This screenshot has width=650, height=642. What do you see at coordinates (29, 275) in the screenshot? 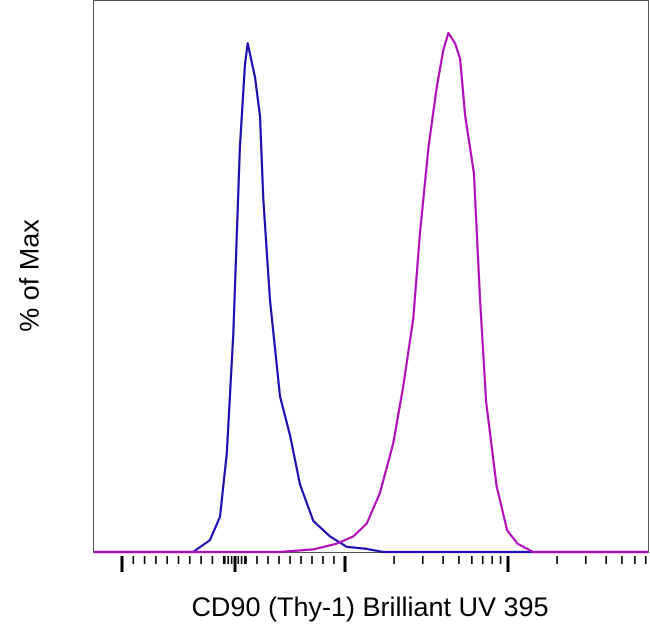
I see `y-axis-label: % of Max` at bounding box center [29, 275].